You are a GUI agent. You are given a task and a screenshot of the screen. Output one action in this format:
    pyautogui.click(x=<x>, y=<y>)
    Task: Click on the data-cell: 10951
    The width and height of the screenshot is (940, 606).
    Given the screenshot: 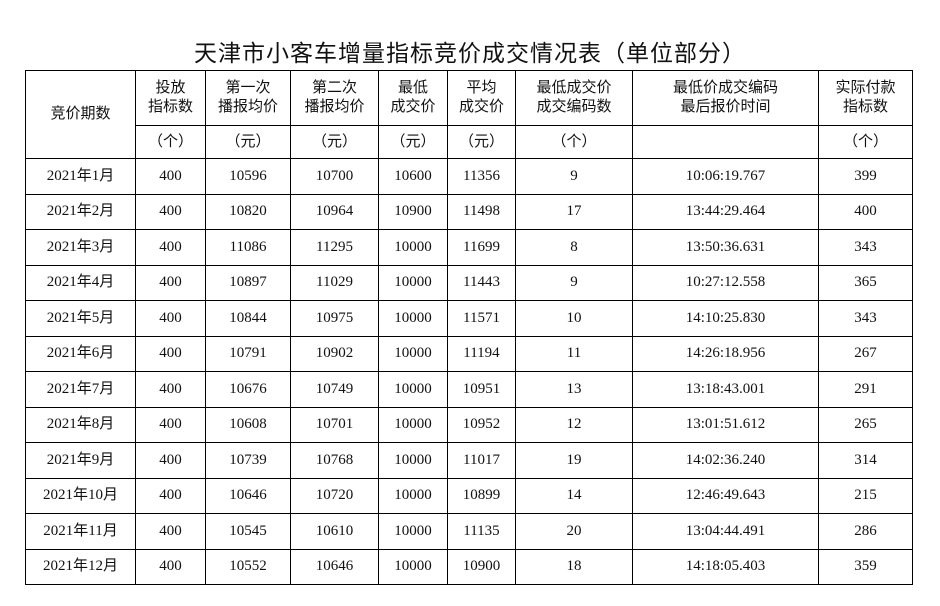 What is the action you would take?
    pyautogui.click(x=481, y=389)
    